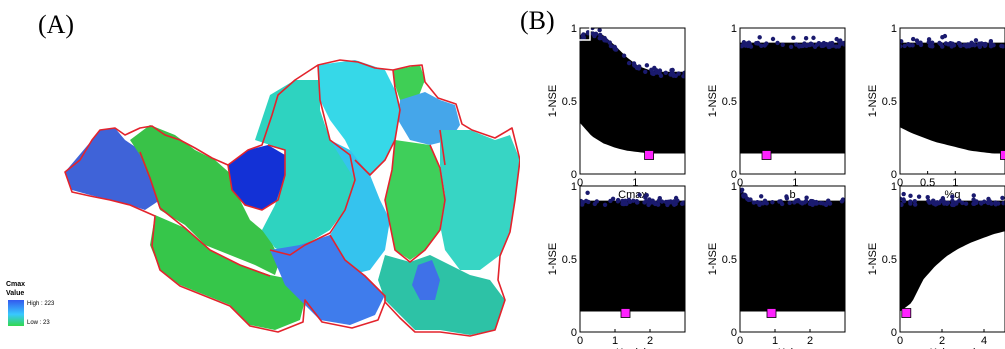 This screenshot has height=349, width=1005. Describe the element at coordinates (615, 341) in the screenshot. I see `x-tick-label: 1` at that location.